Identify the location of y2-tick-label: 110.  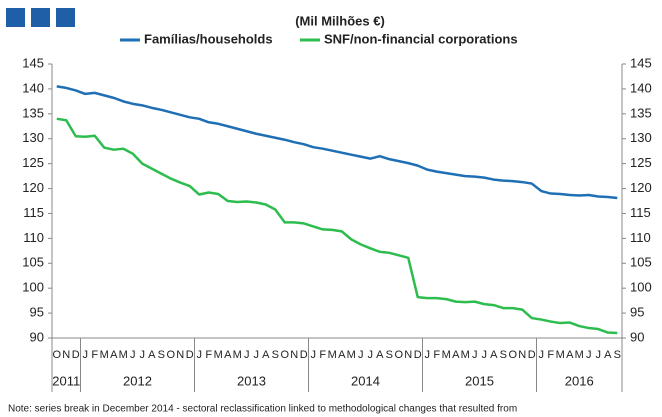
(640, 237).